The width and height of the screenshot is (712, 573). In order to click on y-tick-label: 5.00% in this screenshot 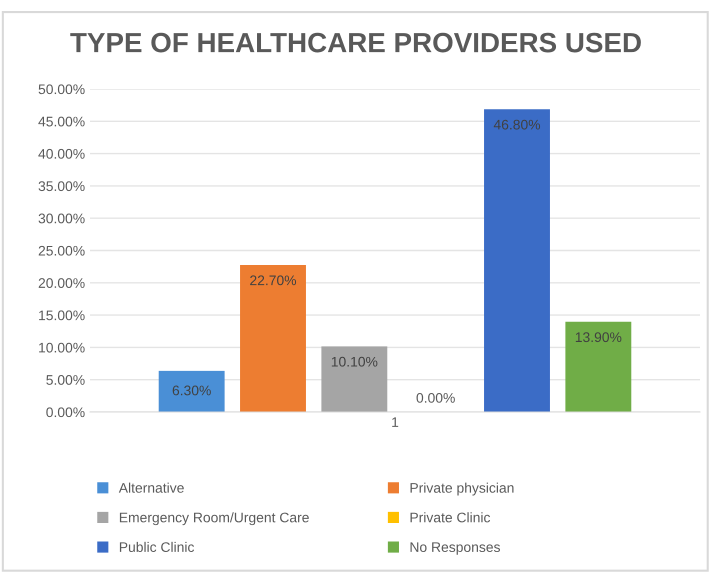, I will do `click(65, 380)`.